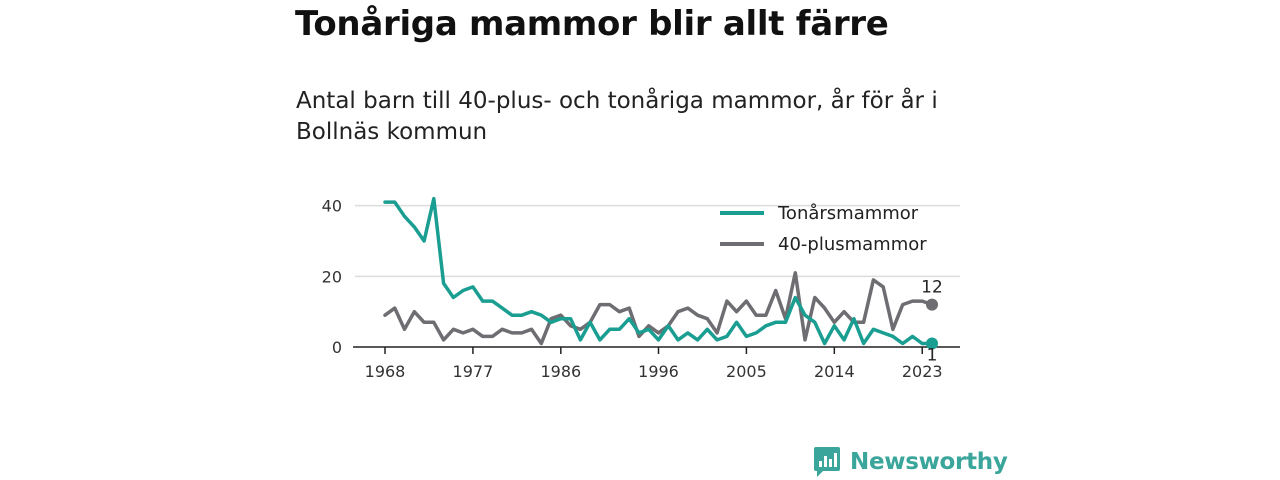 Image resolution: width=1280 pixels, height=480 pixels. What do you see at coordinates (922, 371) in the screenshot?
I see `x-tick-label: 2023` at bounding box center [922, 371].